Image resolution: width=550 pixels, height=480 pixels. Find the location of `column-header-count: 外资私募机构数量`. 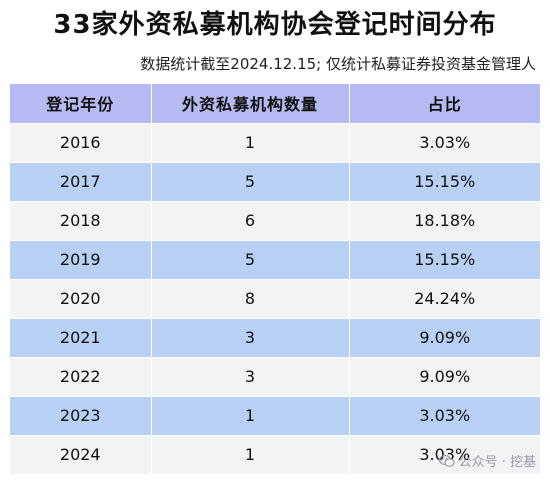

column-header-count: 外资私募机构数量 is located at coordinates (250, 103).